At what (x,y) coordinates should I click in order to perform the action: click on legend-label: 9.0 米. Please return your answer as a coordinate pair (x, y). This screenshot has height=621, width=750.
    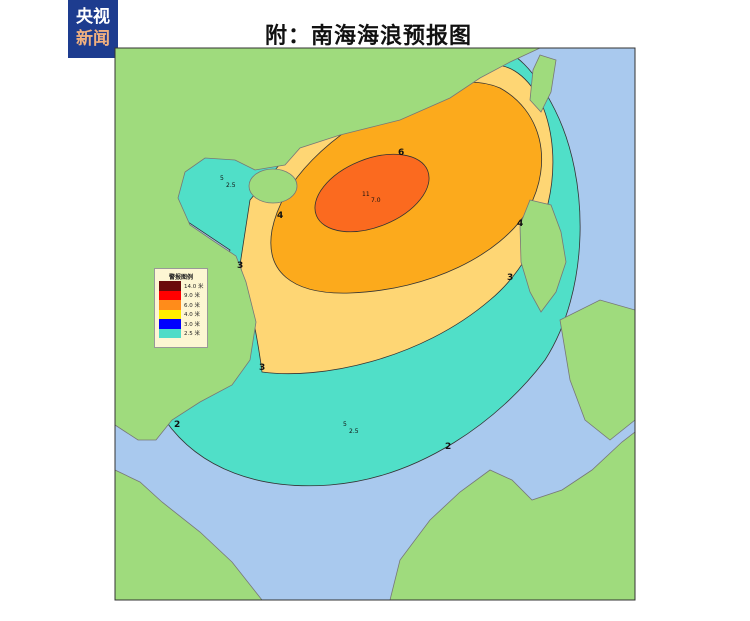
    Looking at the image, I should click on (192, 296).